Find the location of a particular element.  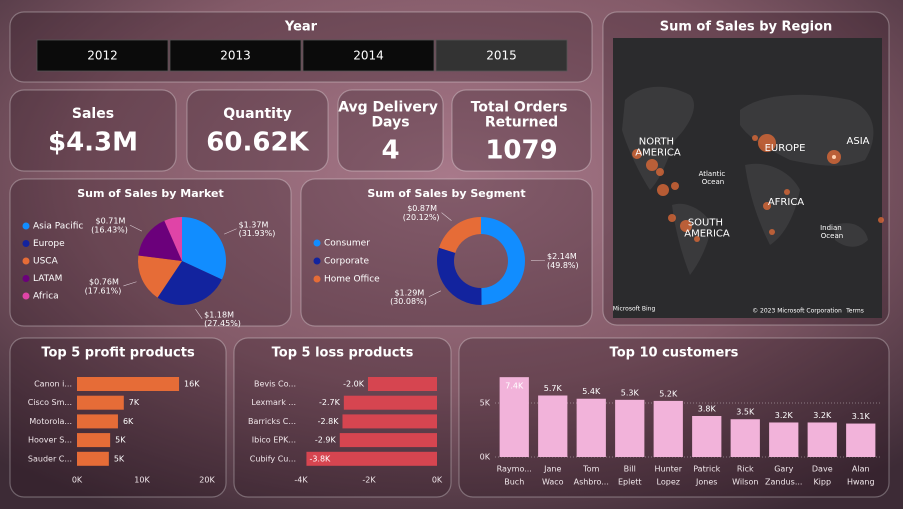

text-line: Days is located at coordinates (390, 123).